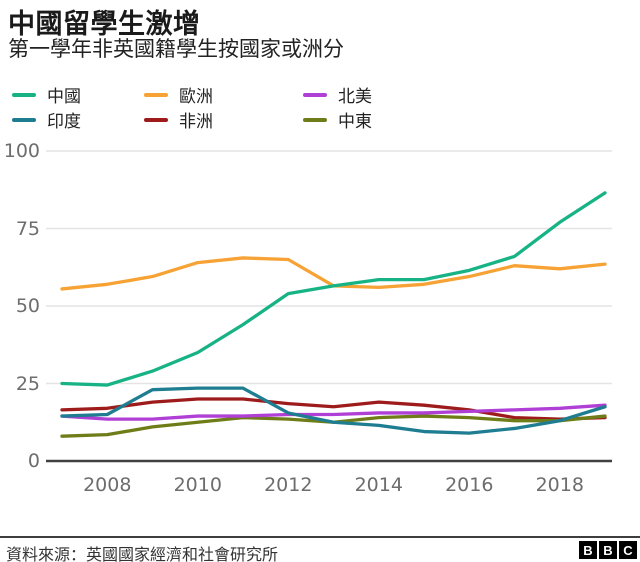  Describe the element at coordinates (33, 461) in the screenshot. I see `y-tick-label: 0` at that location.